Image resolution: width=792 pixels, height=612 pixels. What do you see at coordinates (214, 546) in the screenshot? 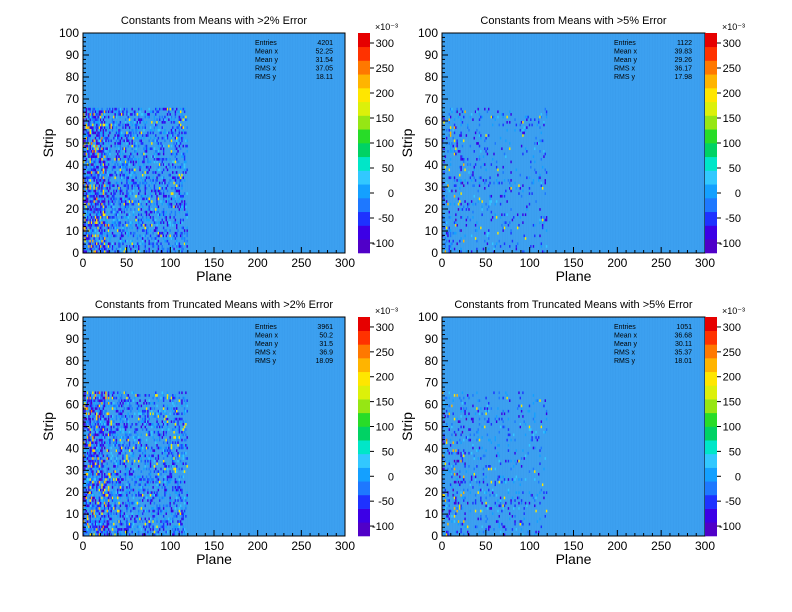
I see `x-tick-label: 150` at bounding box center [214, 546].